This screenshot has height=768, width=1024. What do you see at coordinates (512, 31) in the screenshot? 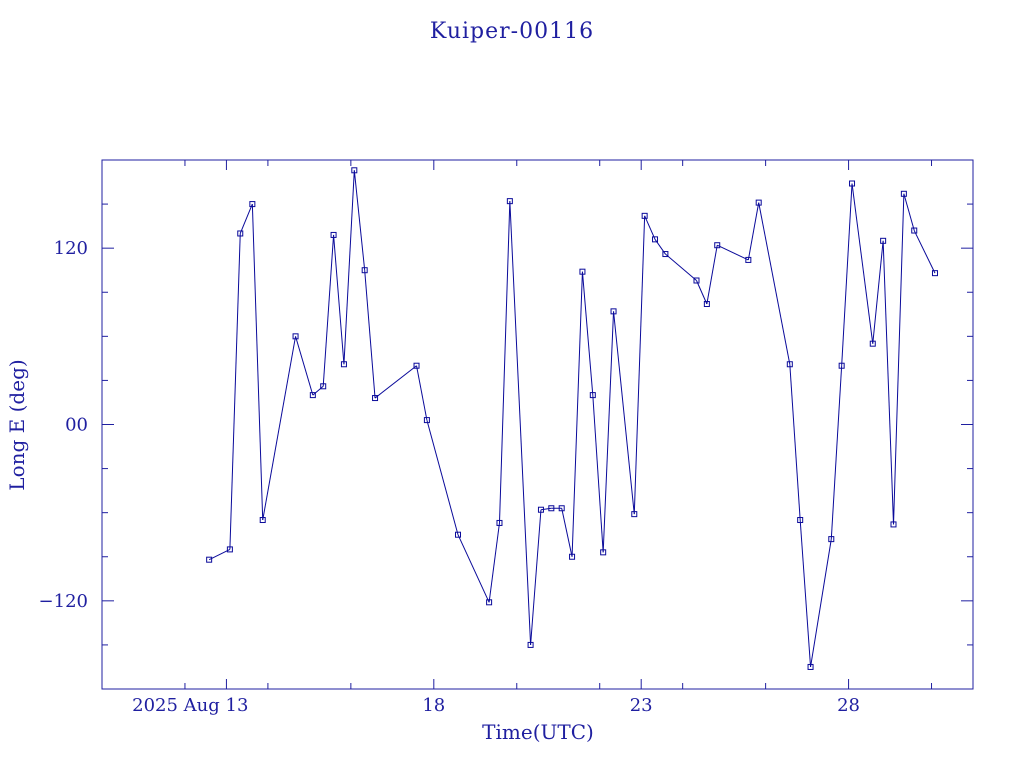
I see `chart-title: Kuiper-00116` at bounding box center [512, 31].